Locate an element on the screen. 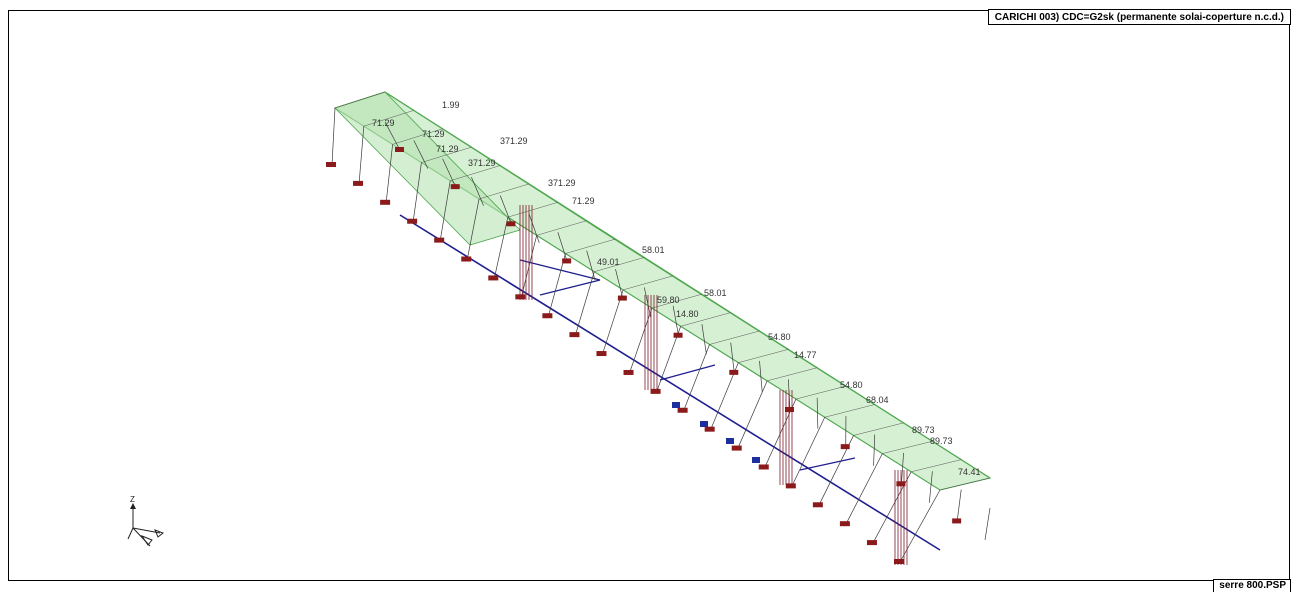 This screenshot has width=1301, height=592. axes-triad-icon: Z is located at coordinates (145, 521).